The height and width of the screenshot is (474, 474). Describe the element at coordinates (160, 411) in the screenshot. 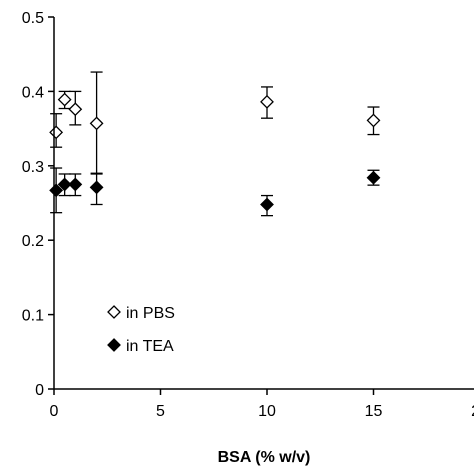

I see `x-tick-label: 5` at that location.